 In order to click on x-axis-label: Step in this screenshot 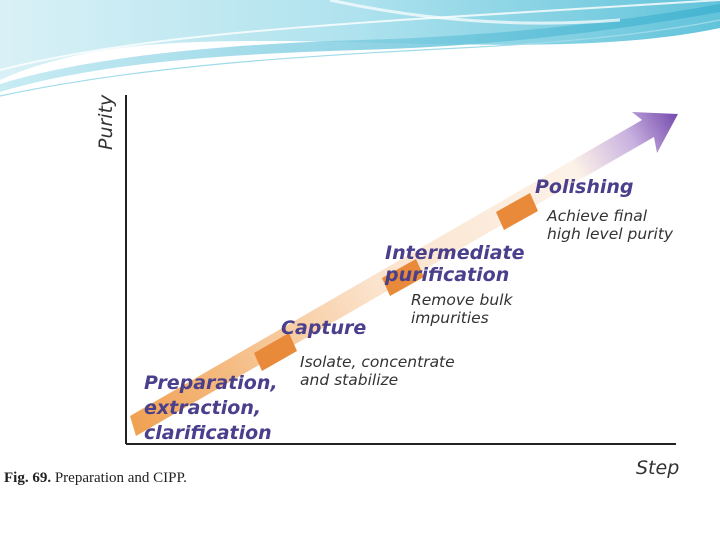, I will do `click(657, 468)`.